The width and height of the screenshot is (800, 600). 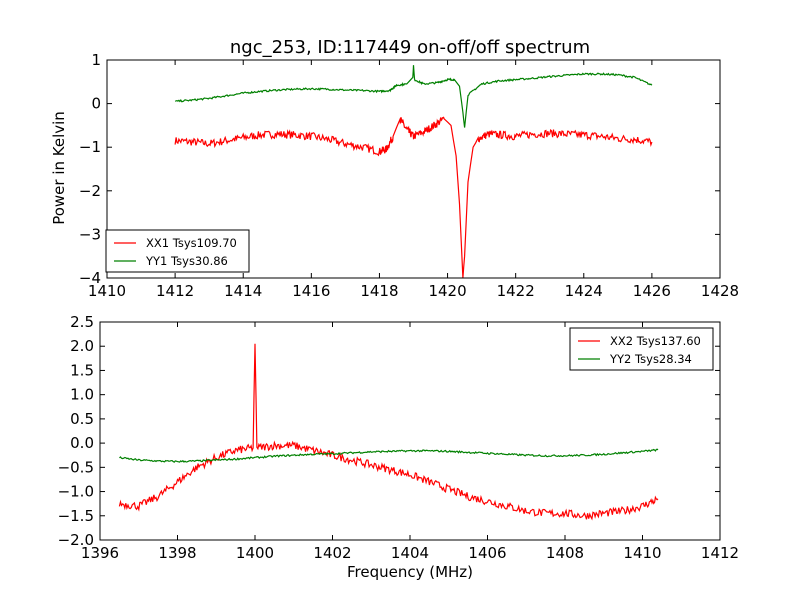 I want to click on y-tick-label: 0.5, so click(x=82, y=419).